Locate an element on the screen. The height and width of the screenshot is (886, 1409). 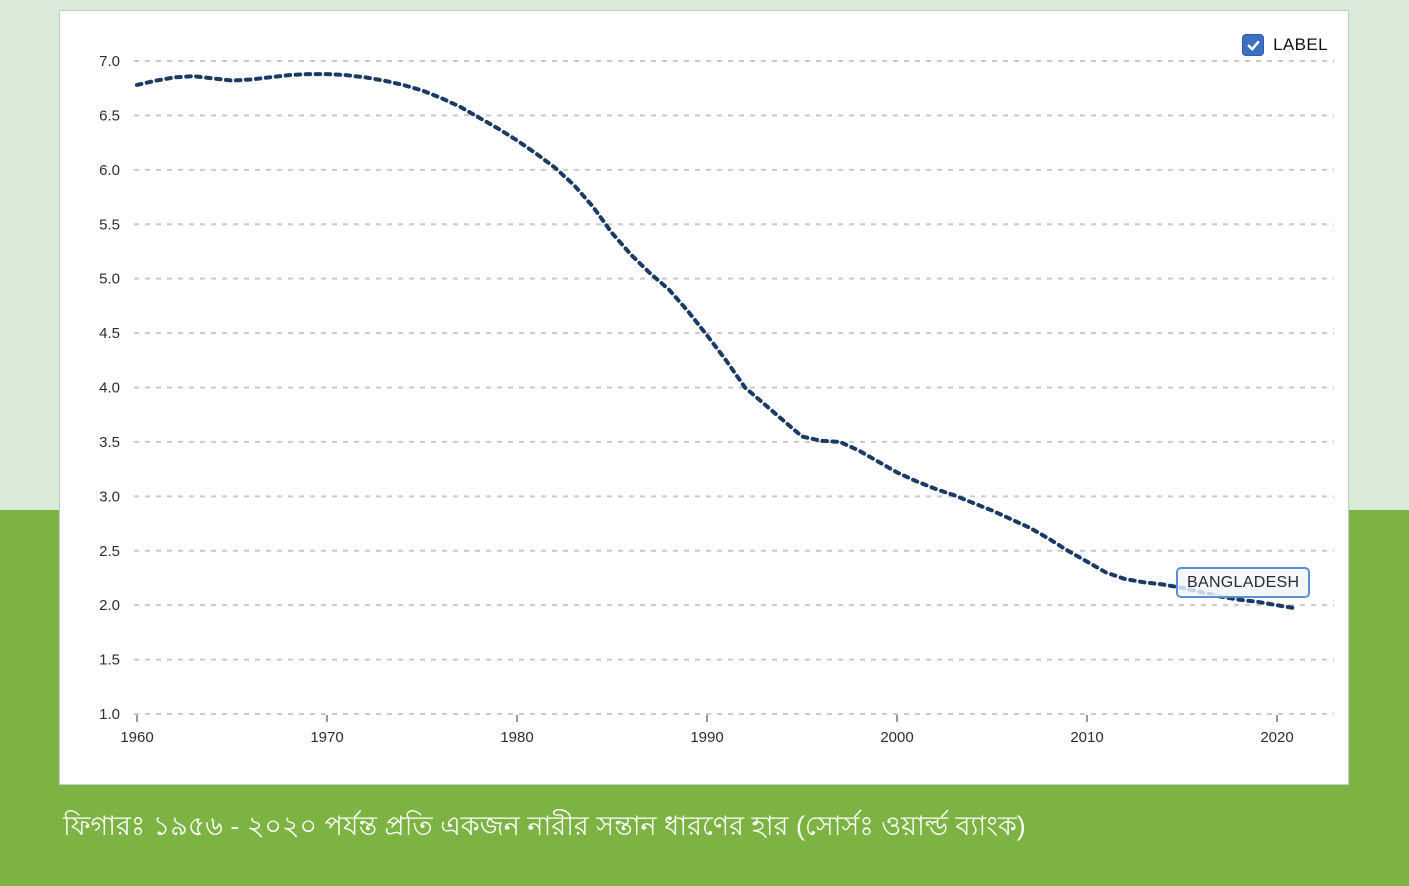
y-tick-label: 7.0 is located at coordinates (109, 61).